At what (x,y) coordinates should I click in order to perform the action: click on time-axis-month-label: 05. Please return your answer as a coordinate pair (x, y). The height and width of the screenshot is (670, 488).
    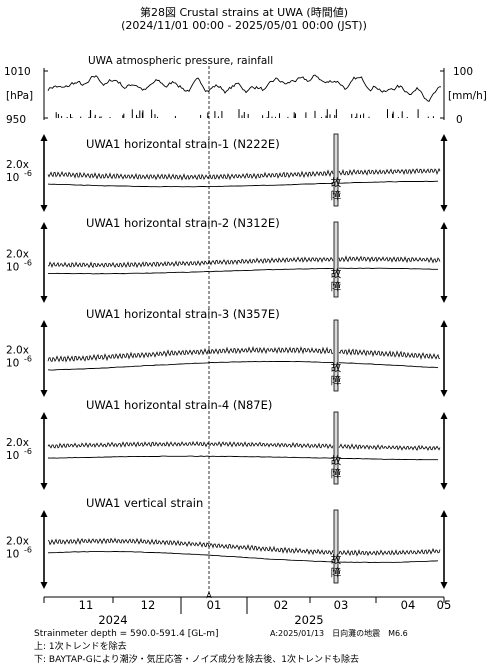
    Looking at the image, I should click on (444, 605).